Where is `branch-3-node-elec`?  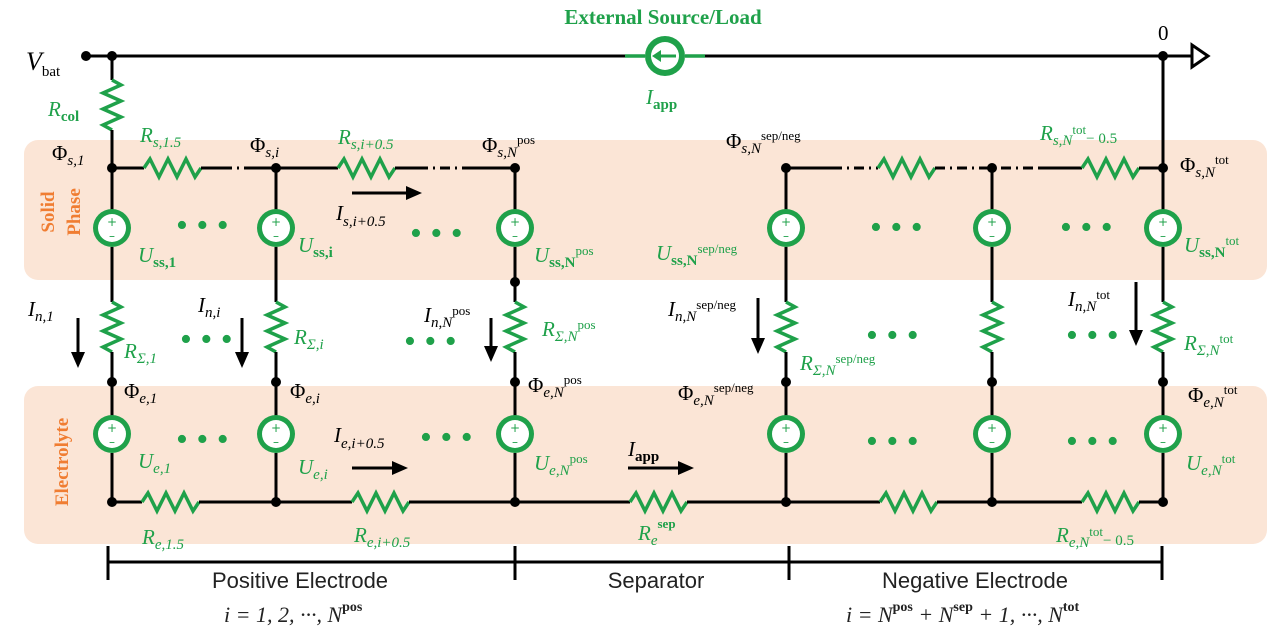 branch-3-node-elec is located at coordinates (515, 382).